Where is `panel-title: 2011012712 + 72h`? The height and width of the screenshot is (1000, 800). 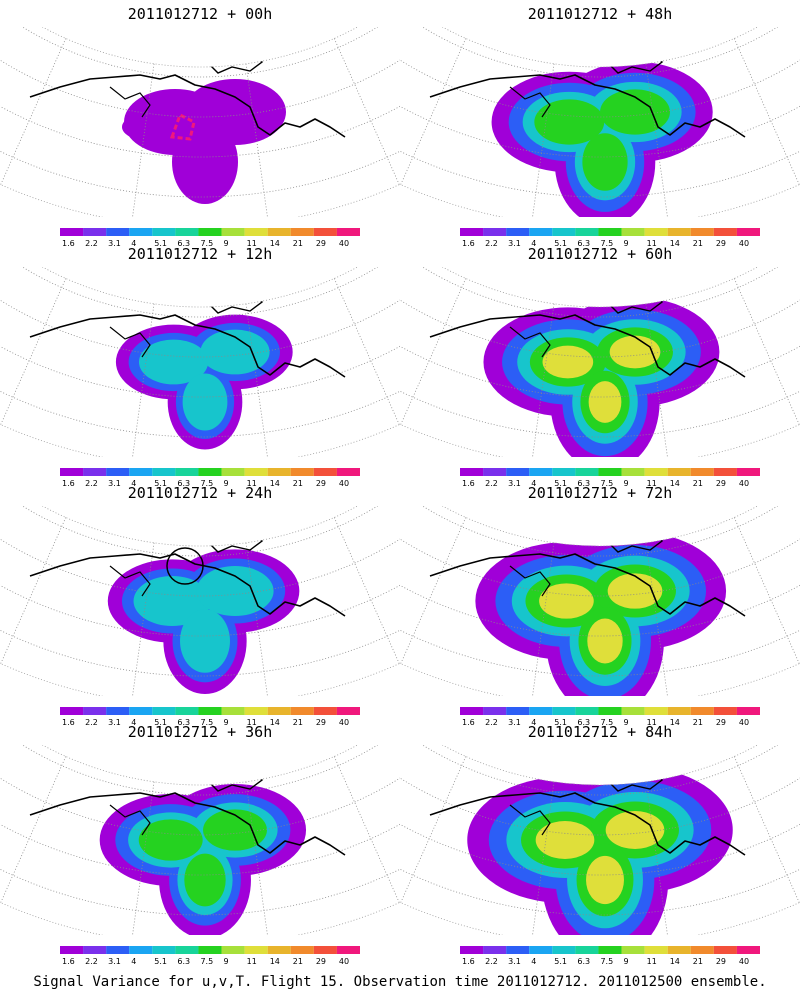 panel-title: 2011012712 + 72h is located at coordinates (600, 493).